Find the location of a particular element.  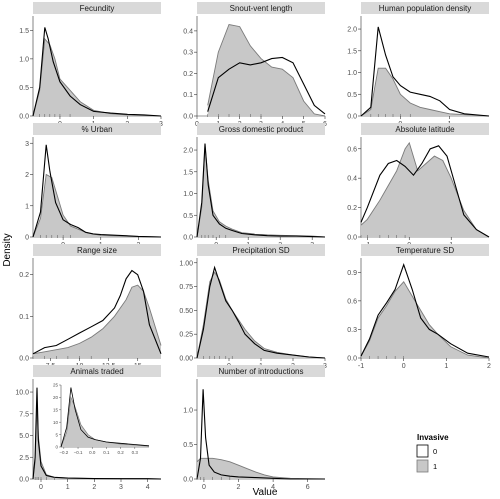

panel-strip-precipitation-sd is located at coordinates (261, 250).